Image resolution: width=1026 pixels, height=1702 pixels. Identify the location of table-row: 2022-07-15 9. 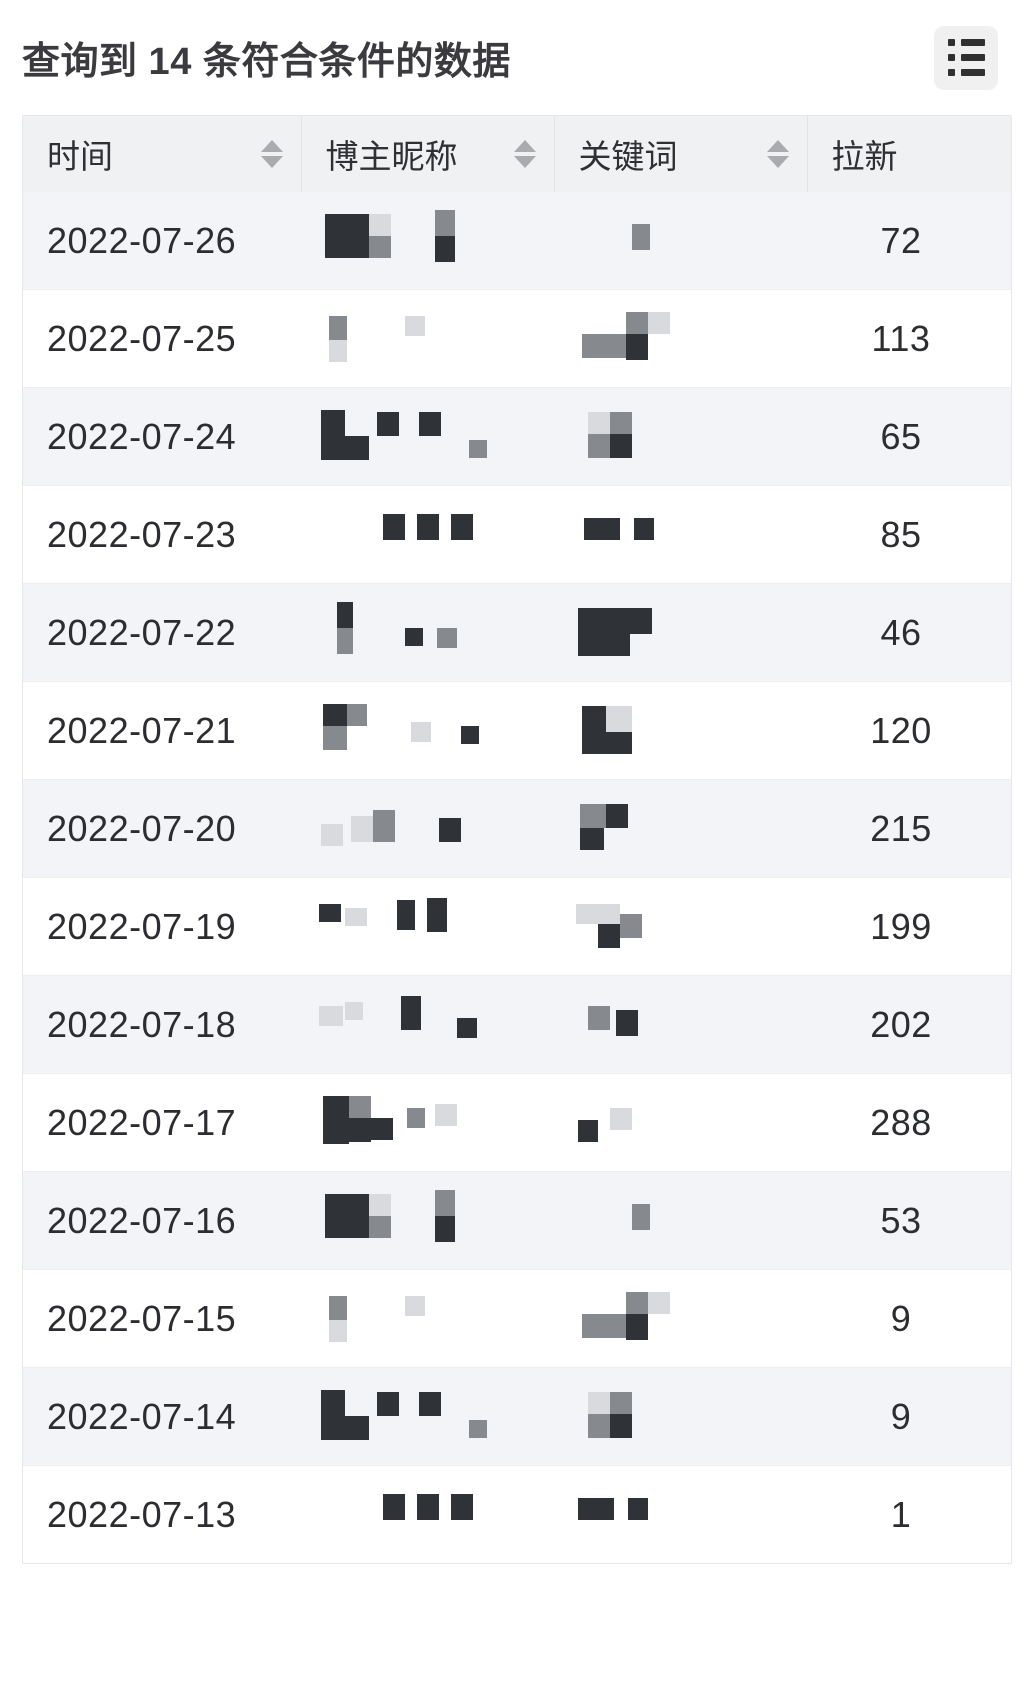
(517, 1318).